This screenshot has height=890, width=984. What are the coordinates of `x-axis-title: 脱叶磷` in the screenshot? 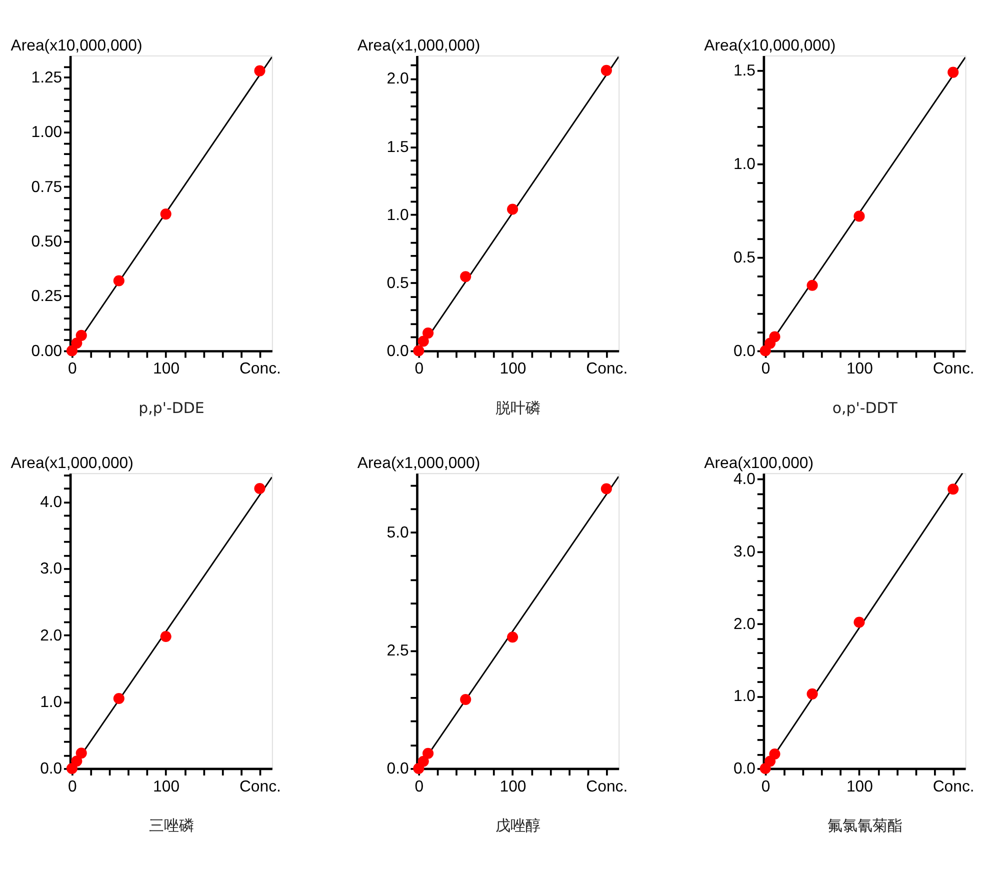 It's located at (518, 407).